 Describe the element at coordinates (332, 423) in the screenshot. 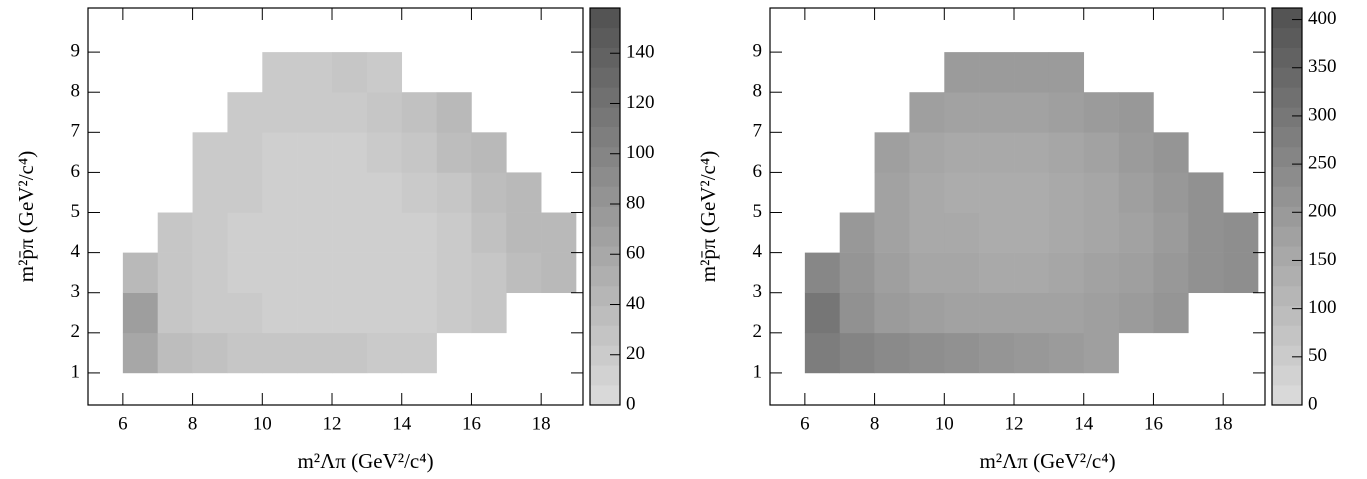

I see `x-tick-label: 12` at that location.